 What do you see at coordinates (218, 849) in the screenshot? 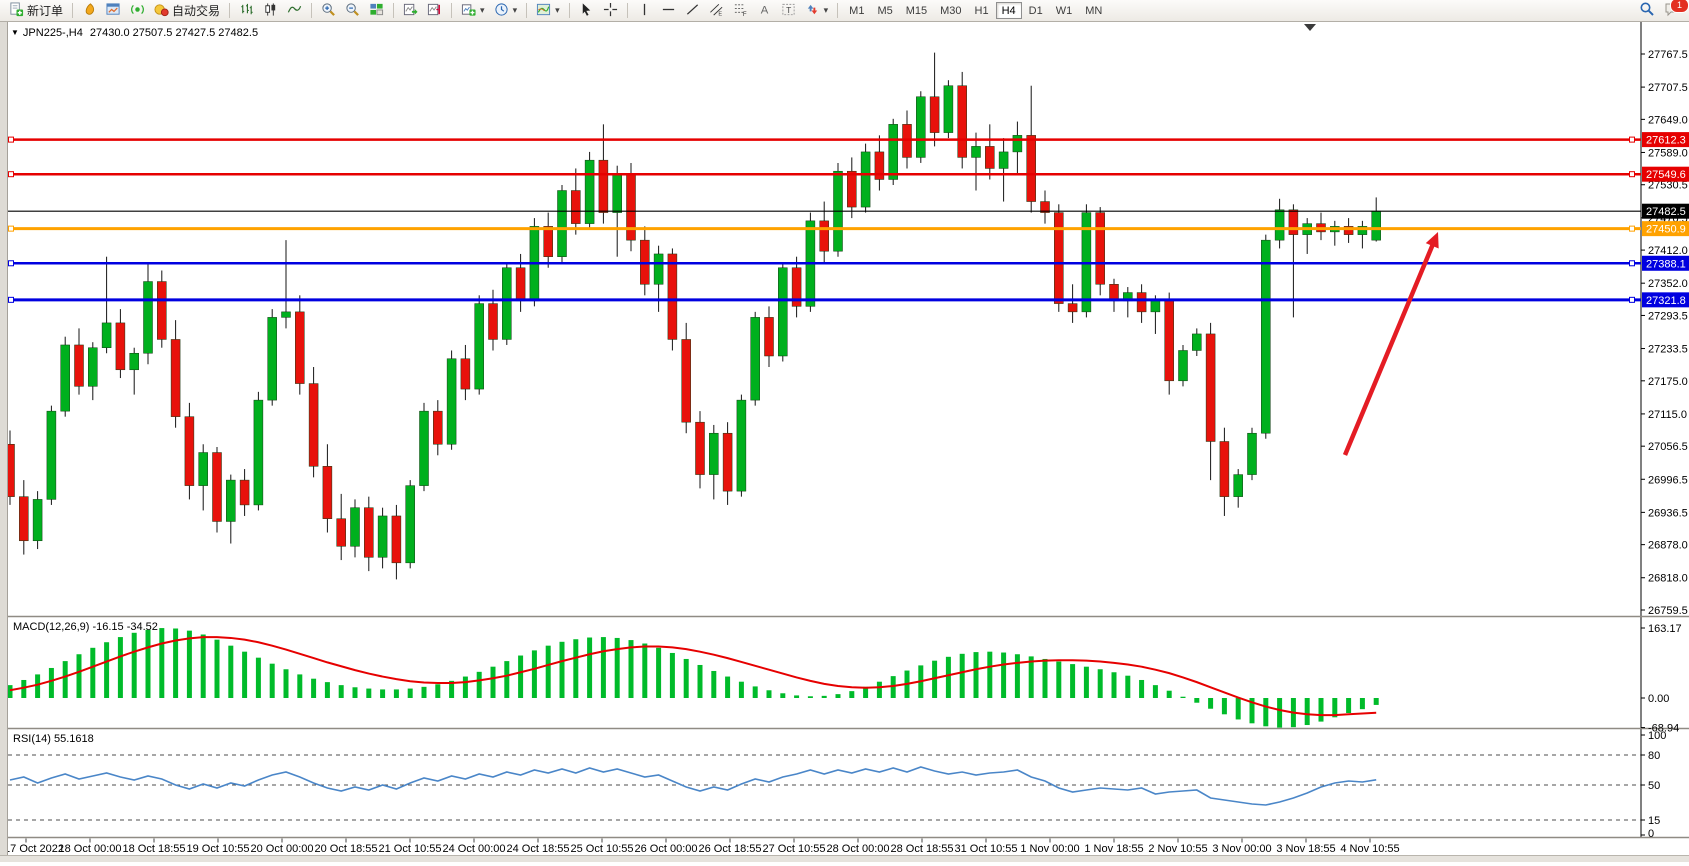
I see `time-label: 19 Oct 10:55` at bounding box center [218, 849].